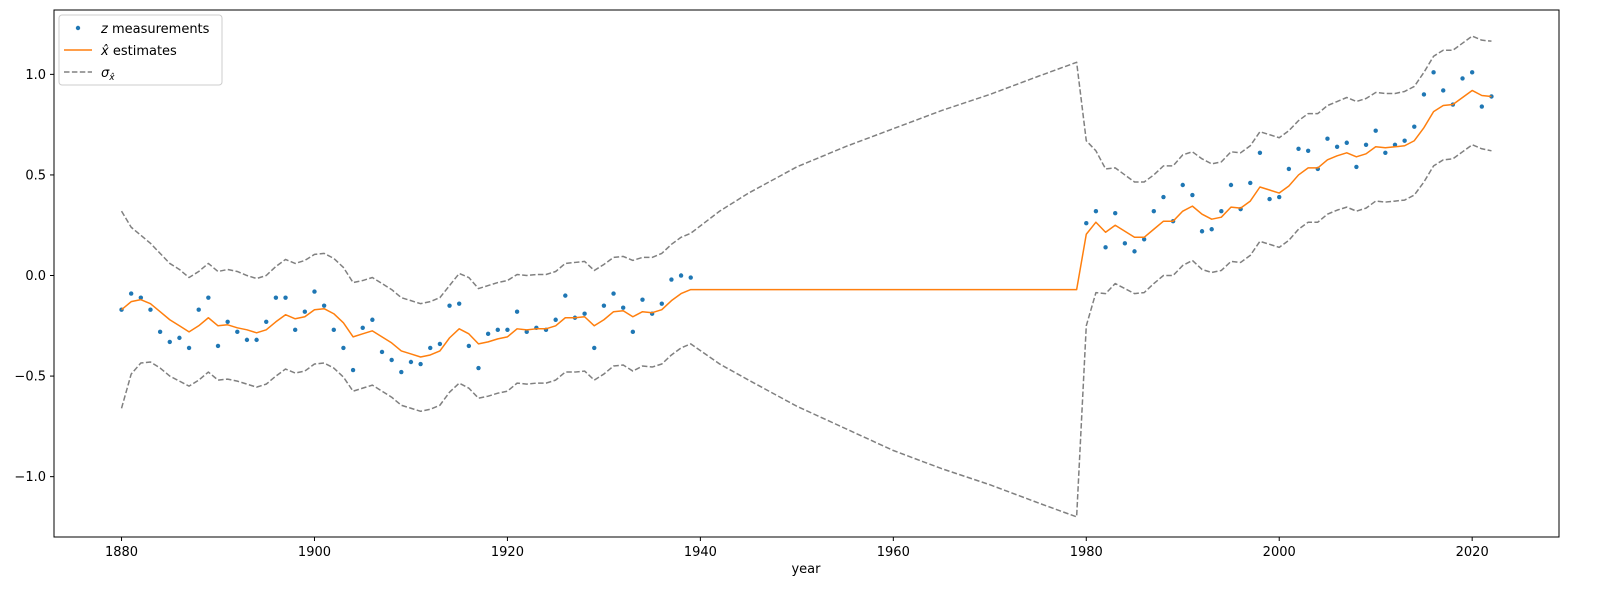 This screenshot has width=1613, height=602. I want to click on x-tick-label: 1940, so click(700, 552).